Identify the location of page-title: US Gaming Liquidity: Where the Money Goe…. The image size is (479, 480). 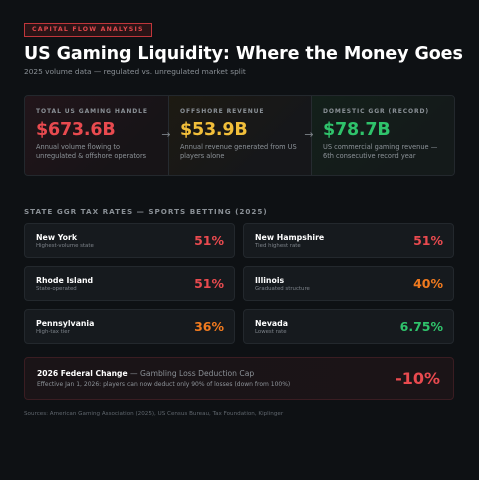
(243, 54).